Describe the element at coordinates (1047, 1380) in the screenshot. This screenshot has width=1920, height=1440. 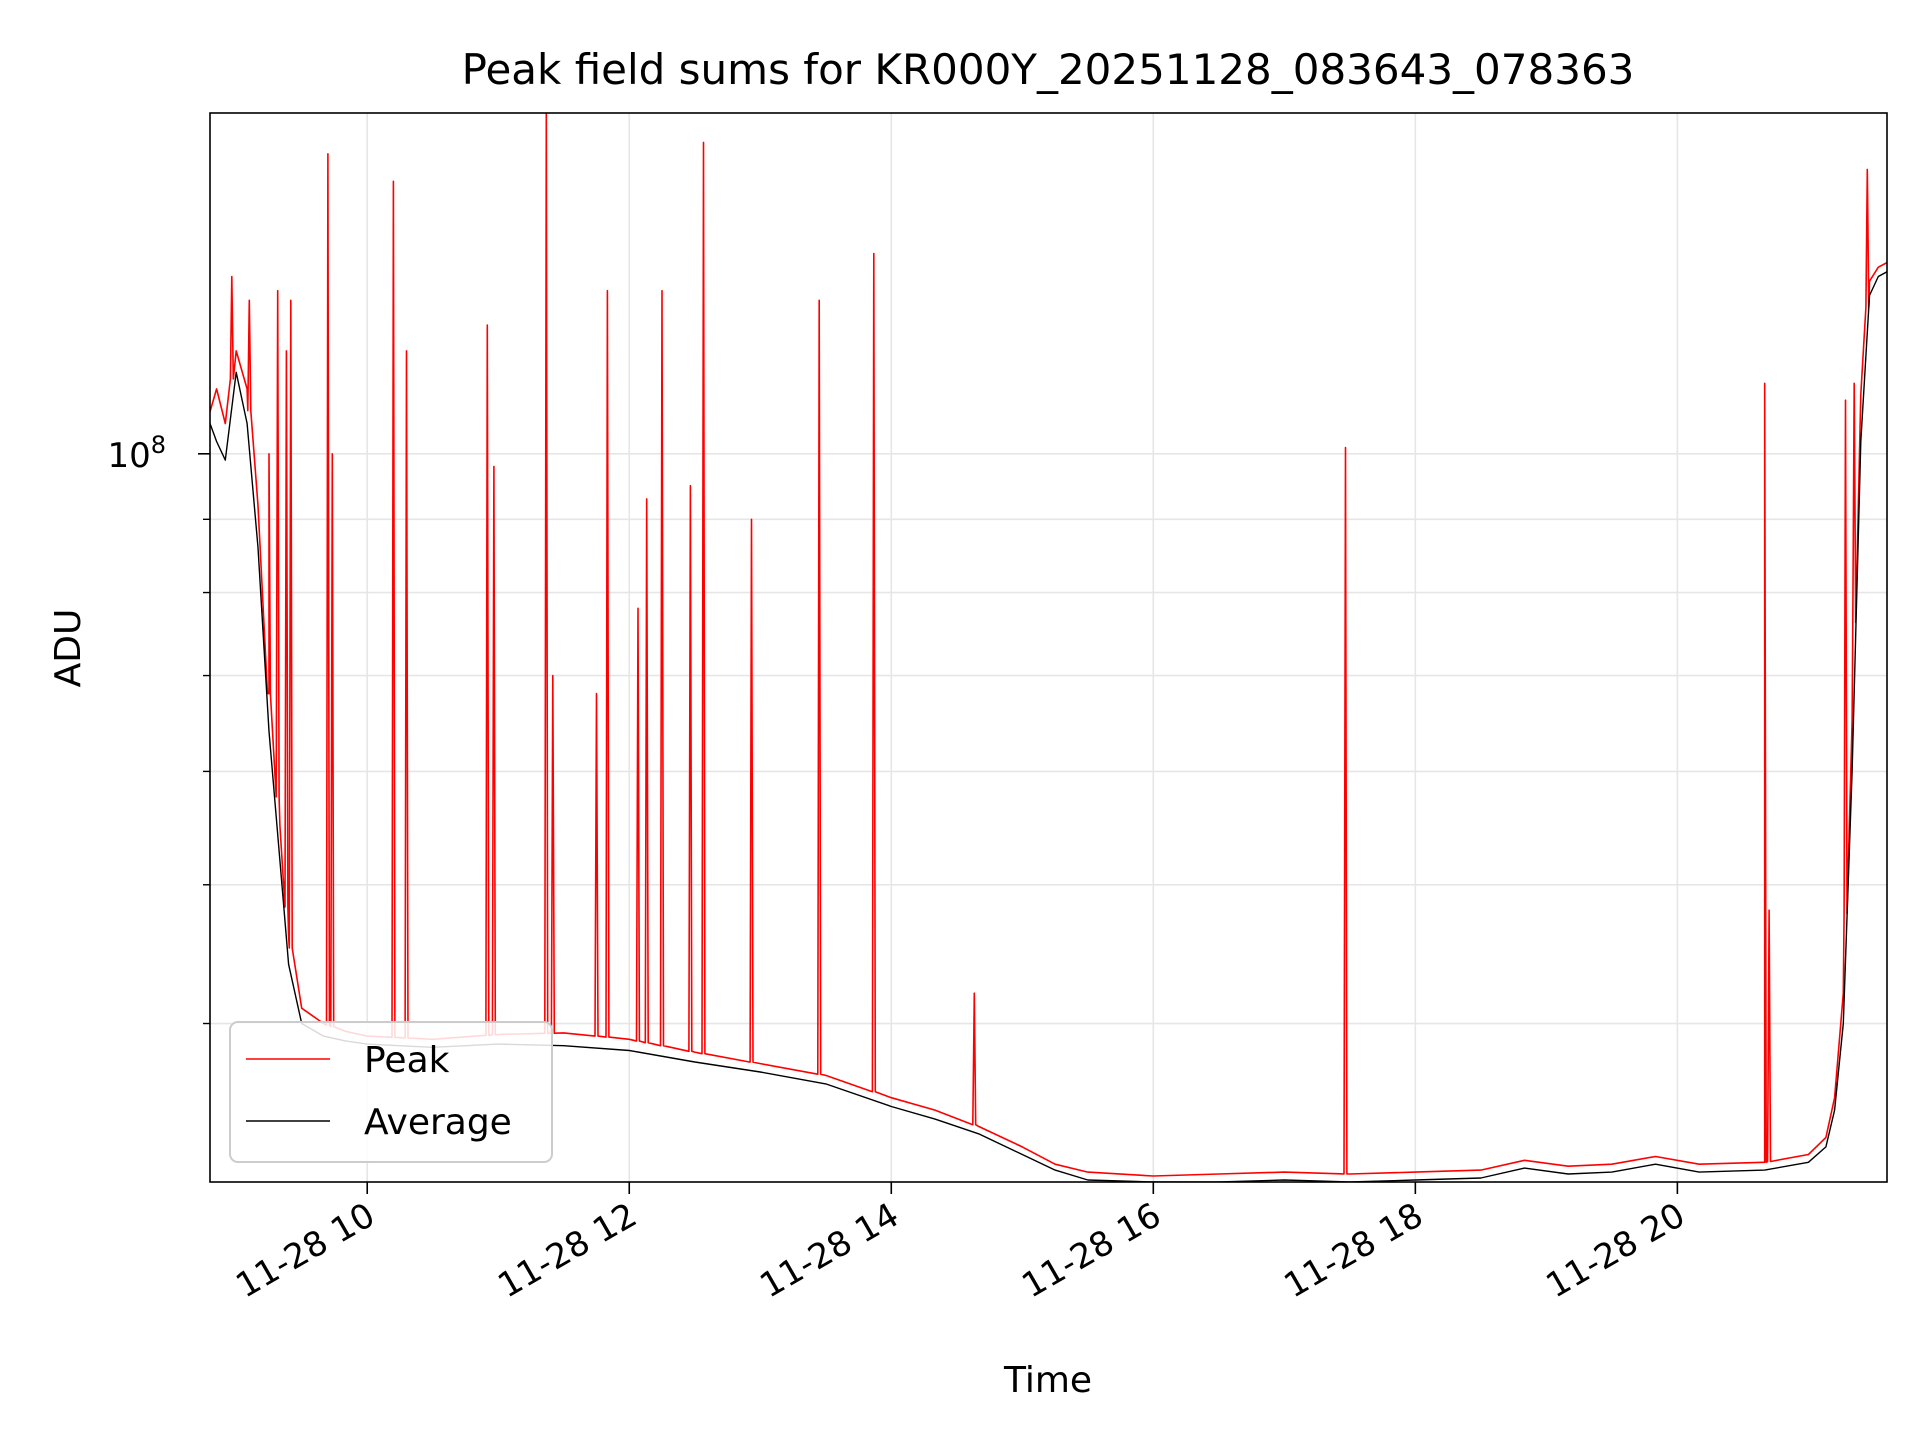
I see `x-axis-label: Time` at that location.